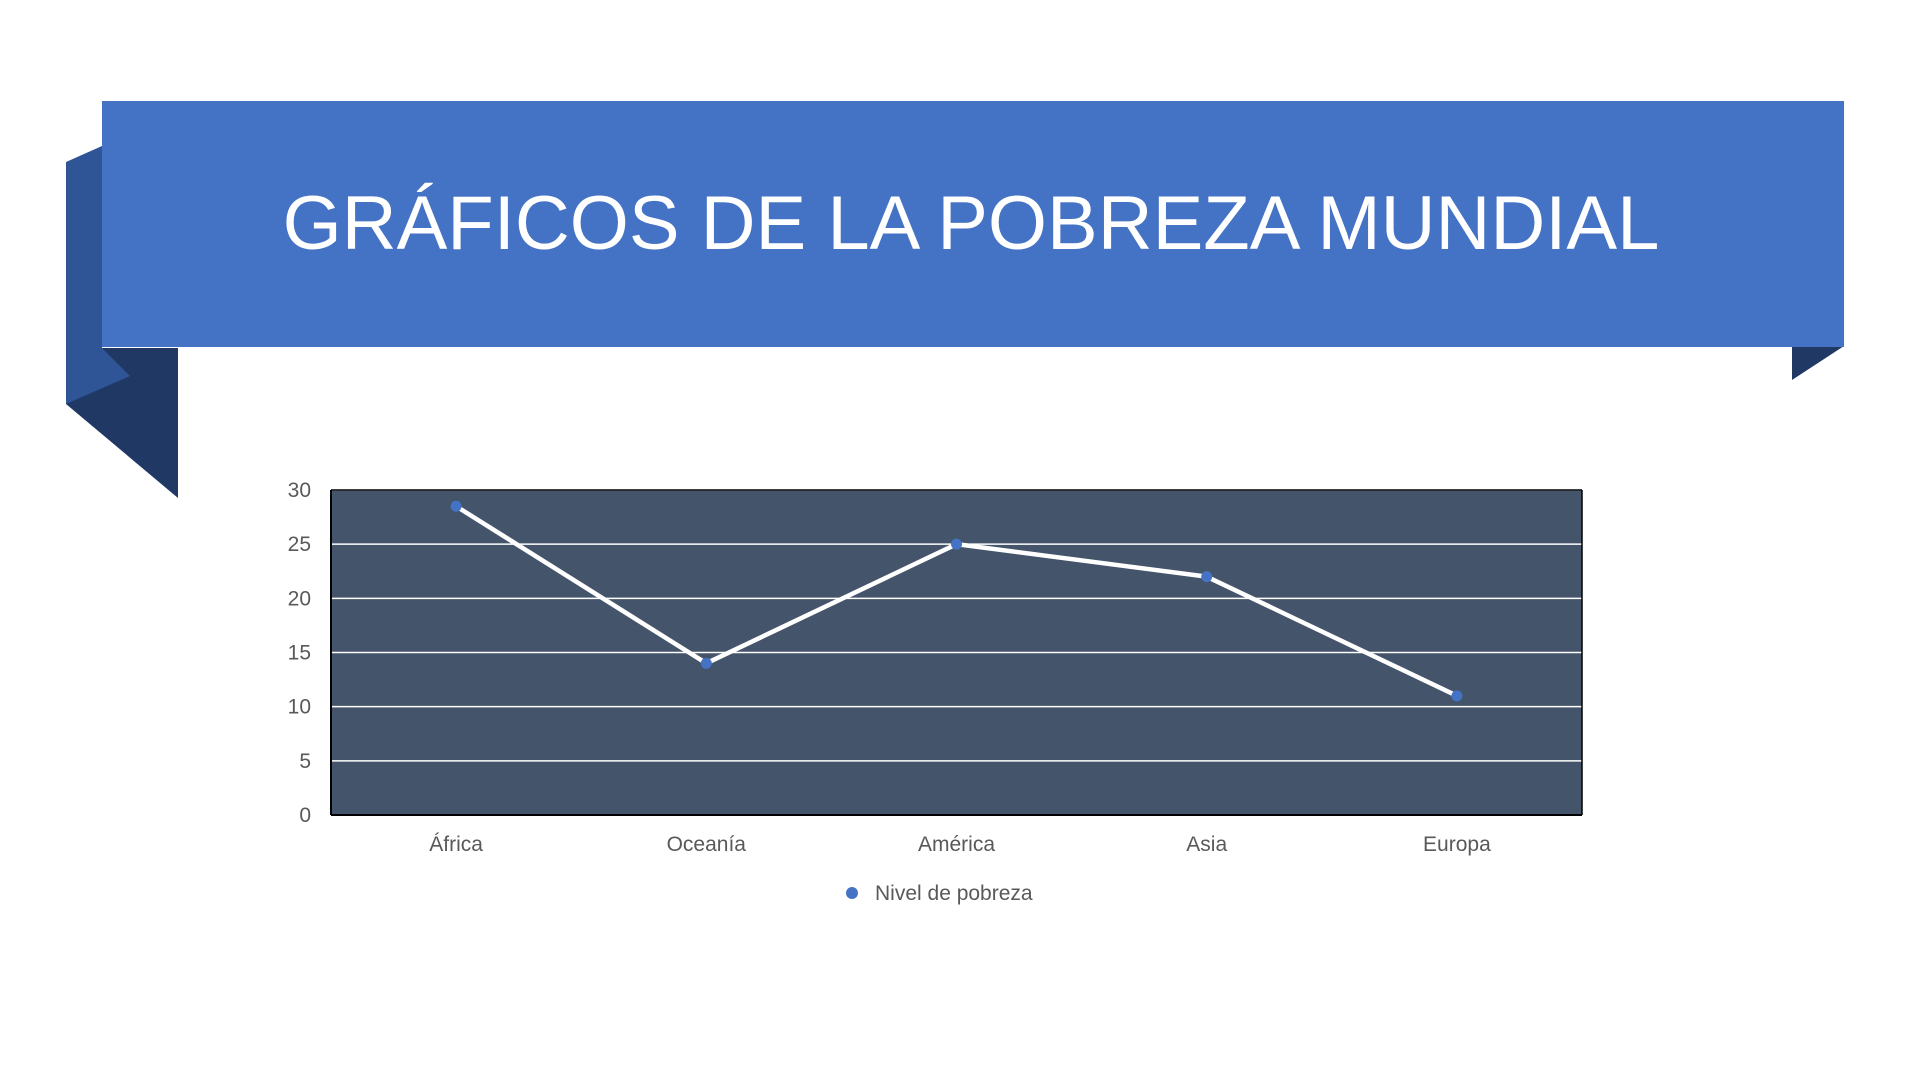  Describe the element at coordinates (299, 490) in the screenshot. I see `y-tick-label: 30` at that location.